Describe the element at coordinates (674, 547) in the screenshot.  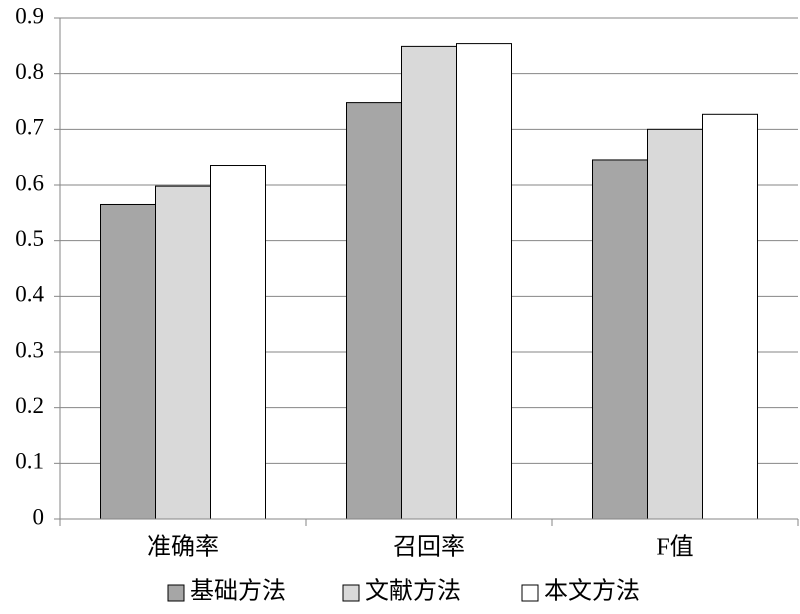
I see `x-tick-label: F值` at that location.